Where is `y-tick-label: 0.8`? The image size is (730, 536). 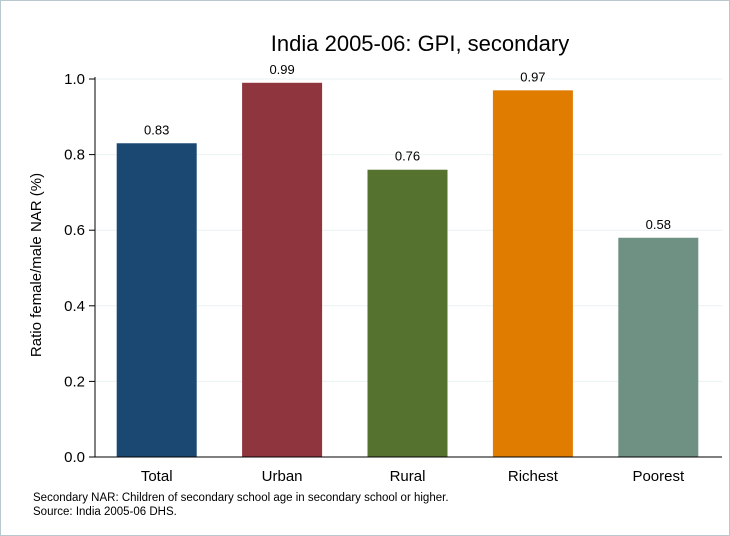 y-tick-label: 0.8 is located at coordinates (74, 155).